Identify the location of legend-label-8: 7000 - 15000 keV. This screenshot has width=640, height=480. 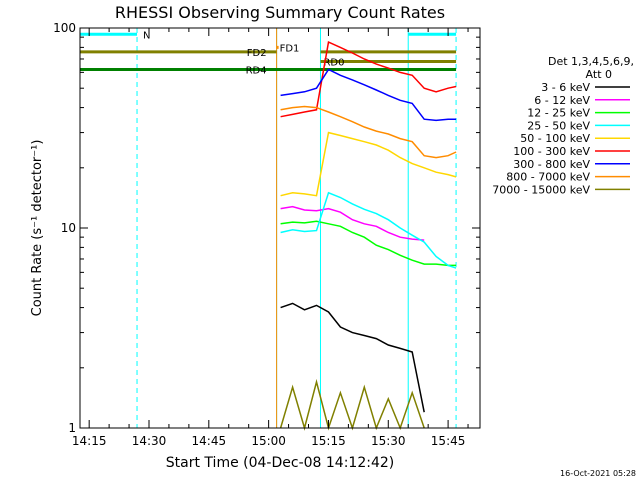
(541, 189).